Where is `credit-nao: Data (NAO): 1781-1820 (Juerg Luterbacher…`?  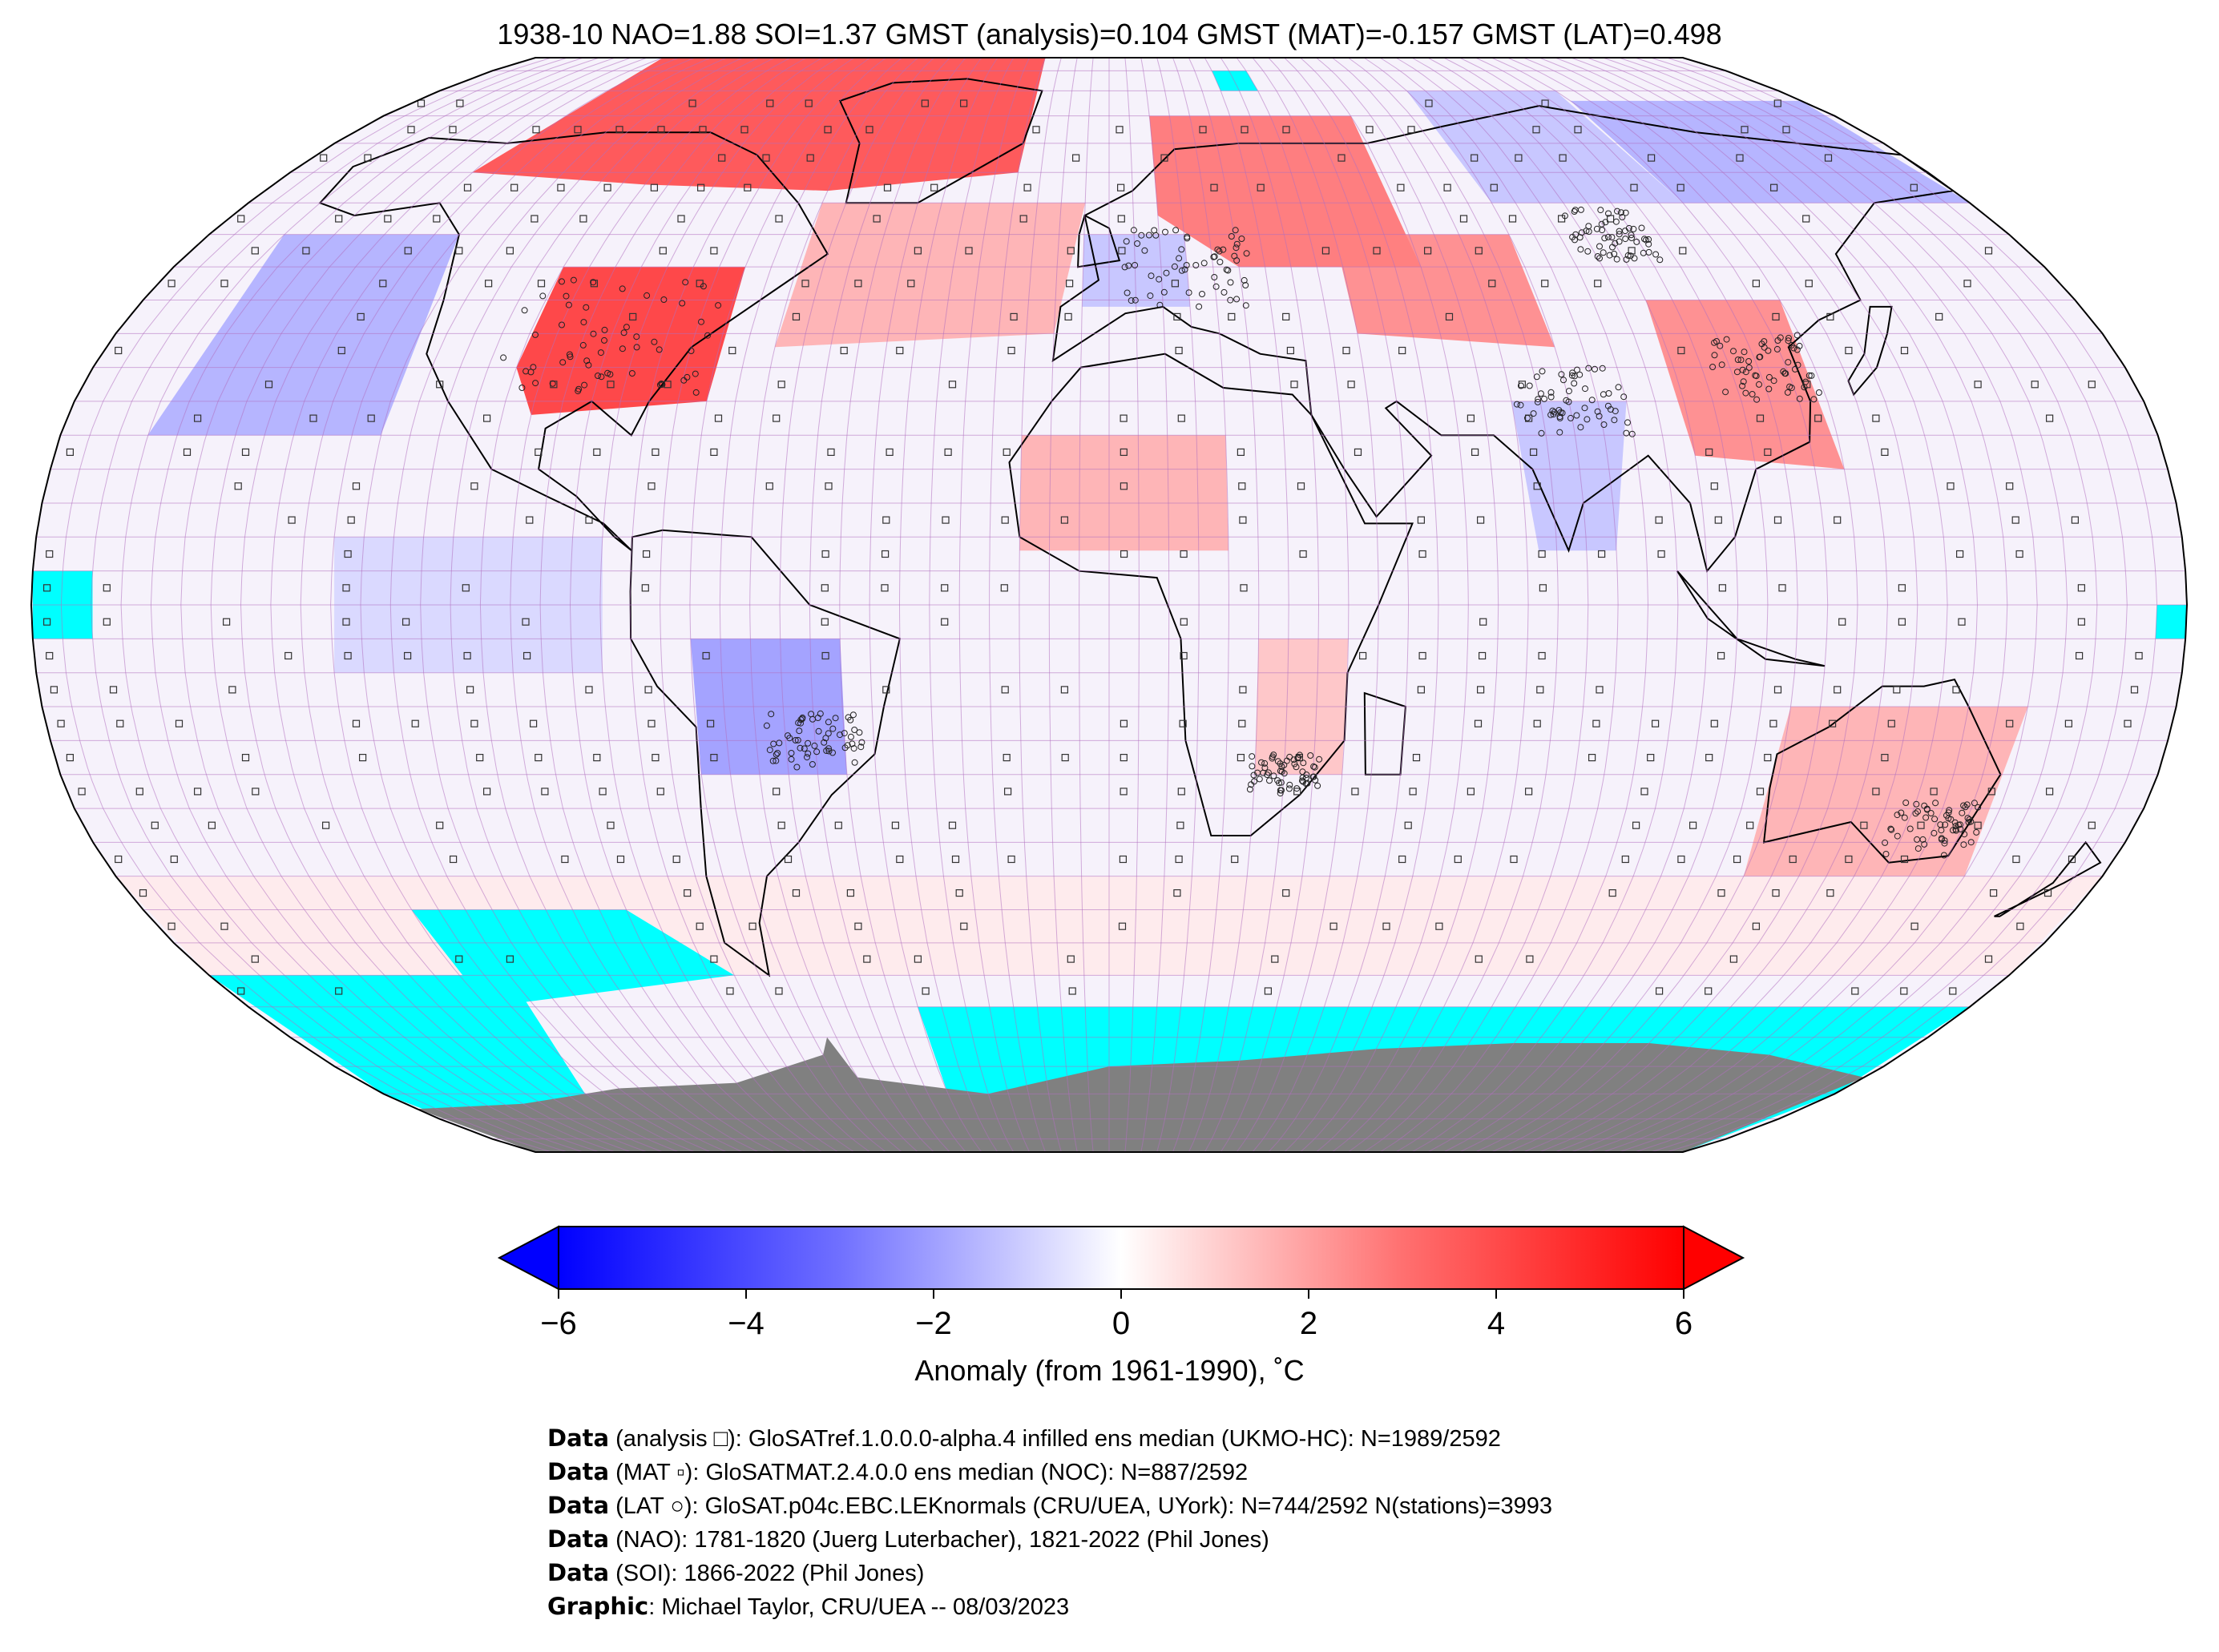
credit-nao: Data (NAO): 1781-1820 (Juerg Luterbacher… is located at coordinates (908, 1539).